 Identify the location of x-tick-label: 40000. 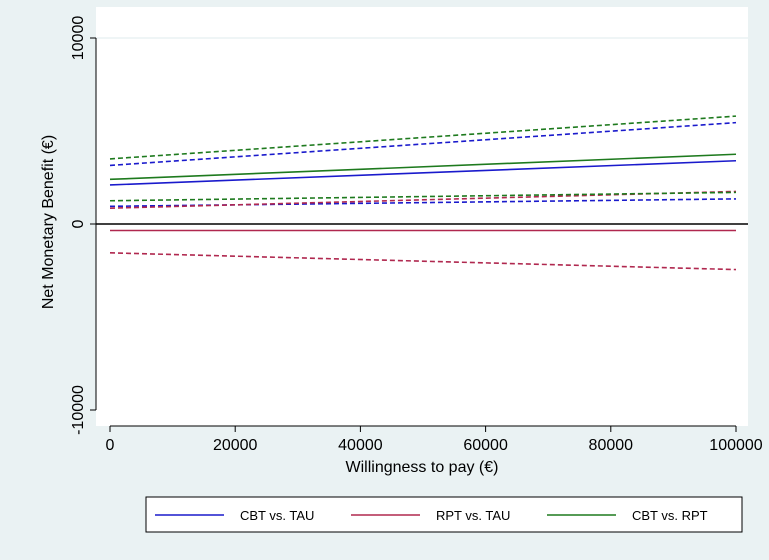
(360, 445).